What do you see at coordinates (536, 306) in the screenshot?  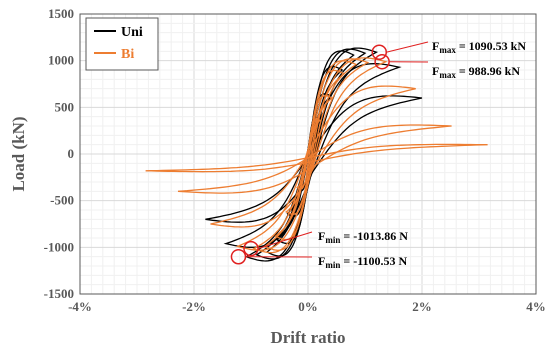 I see `x-tick-label: 4%` at bounding box center [536, 306].